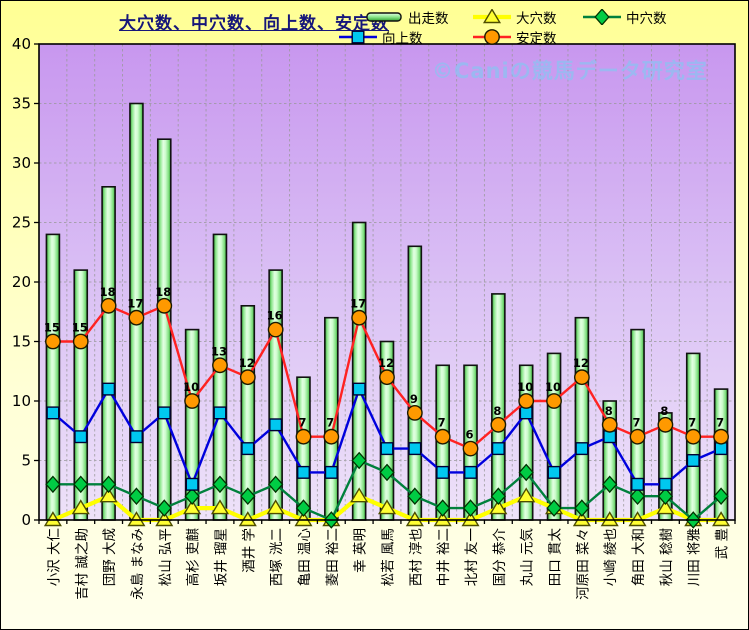 This screenshot has width=749, height=630. What do you see at coordinates (625, 17) in the screenshot?
I see `legend-item-chuana: 中穴数` at bounding box center [625, 17].